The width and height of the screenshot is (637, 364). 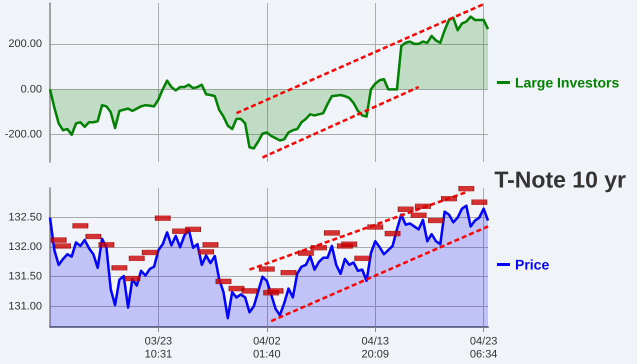 I want to click on y-tick-label: 132.00, so click(x=25, y=247).